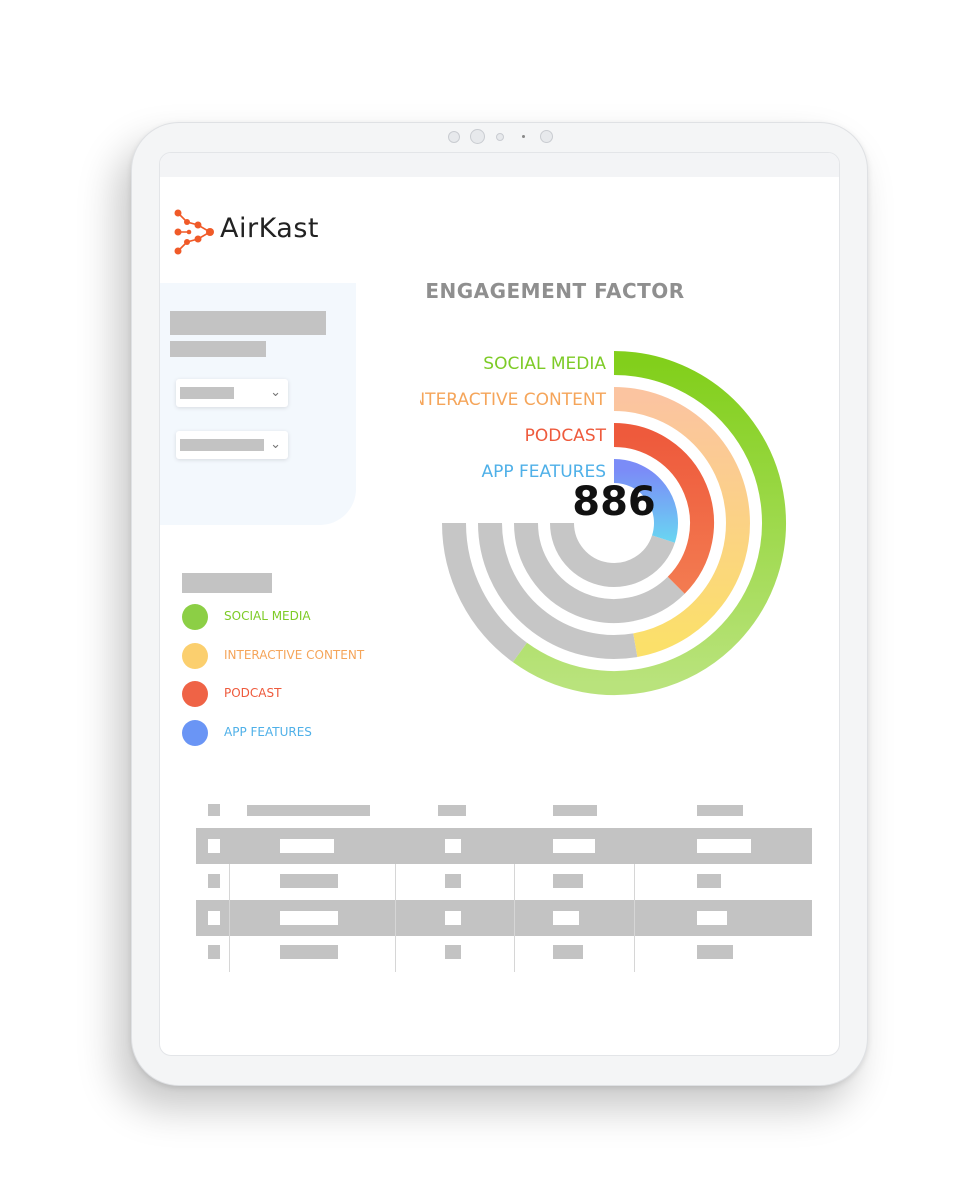  I want to click on ring-bar-interactive-content, so click(681, 522).